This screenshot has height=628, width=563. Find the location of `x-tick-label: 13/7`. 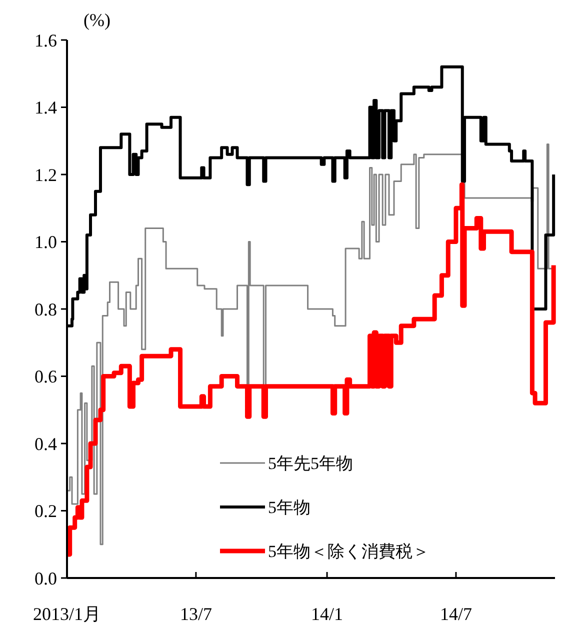

x-tick-label: 13/7 is located at coordinates (196, 614).